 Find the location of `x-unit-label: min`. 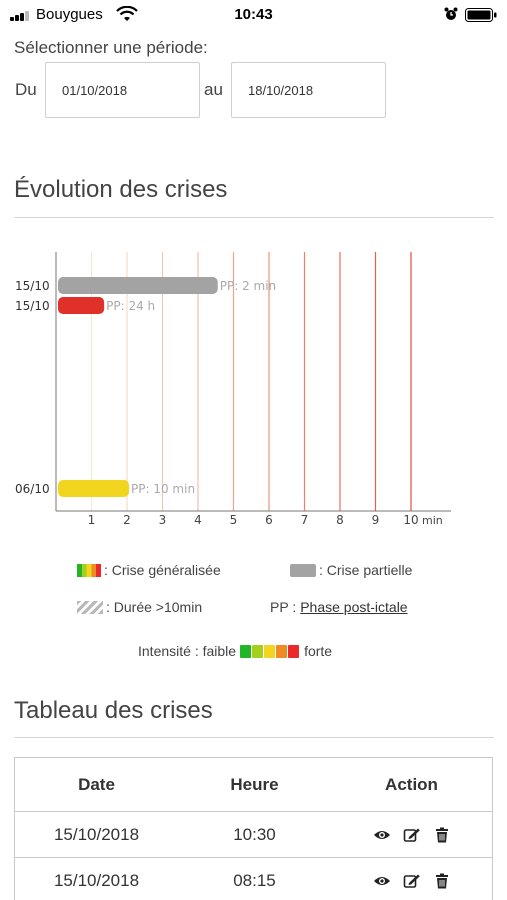

x-unit-label: min is located at coordinates (432, 520).